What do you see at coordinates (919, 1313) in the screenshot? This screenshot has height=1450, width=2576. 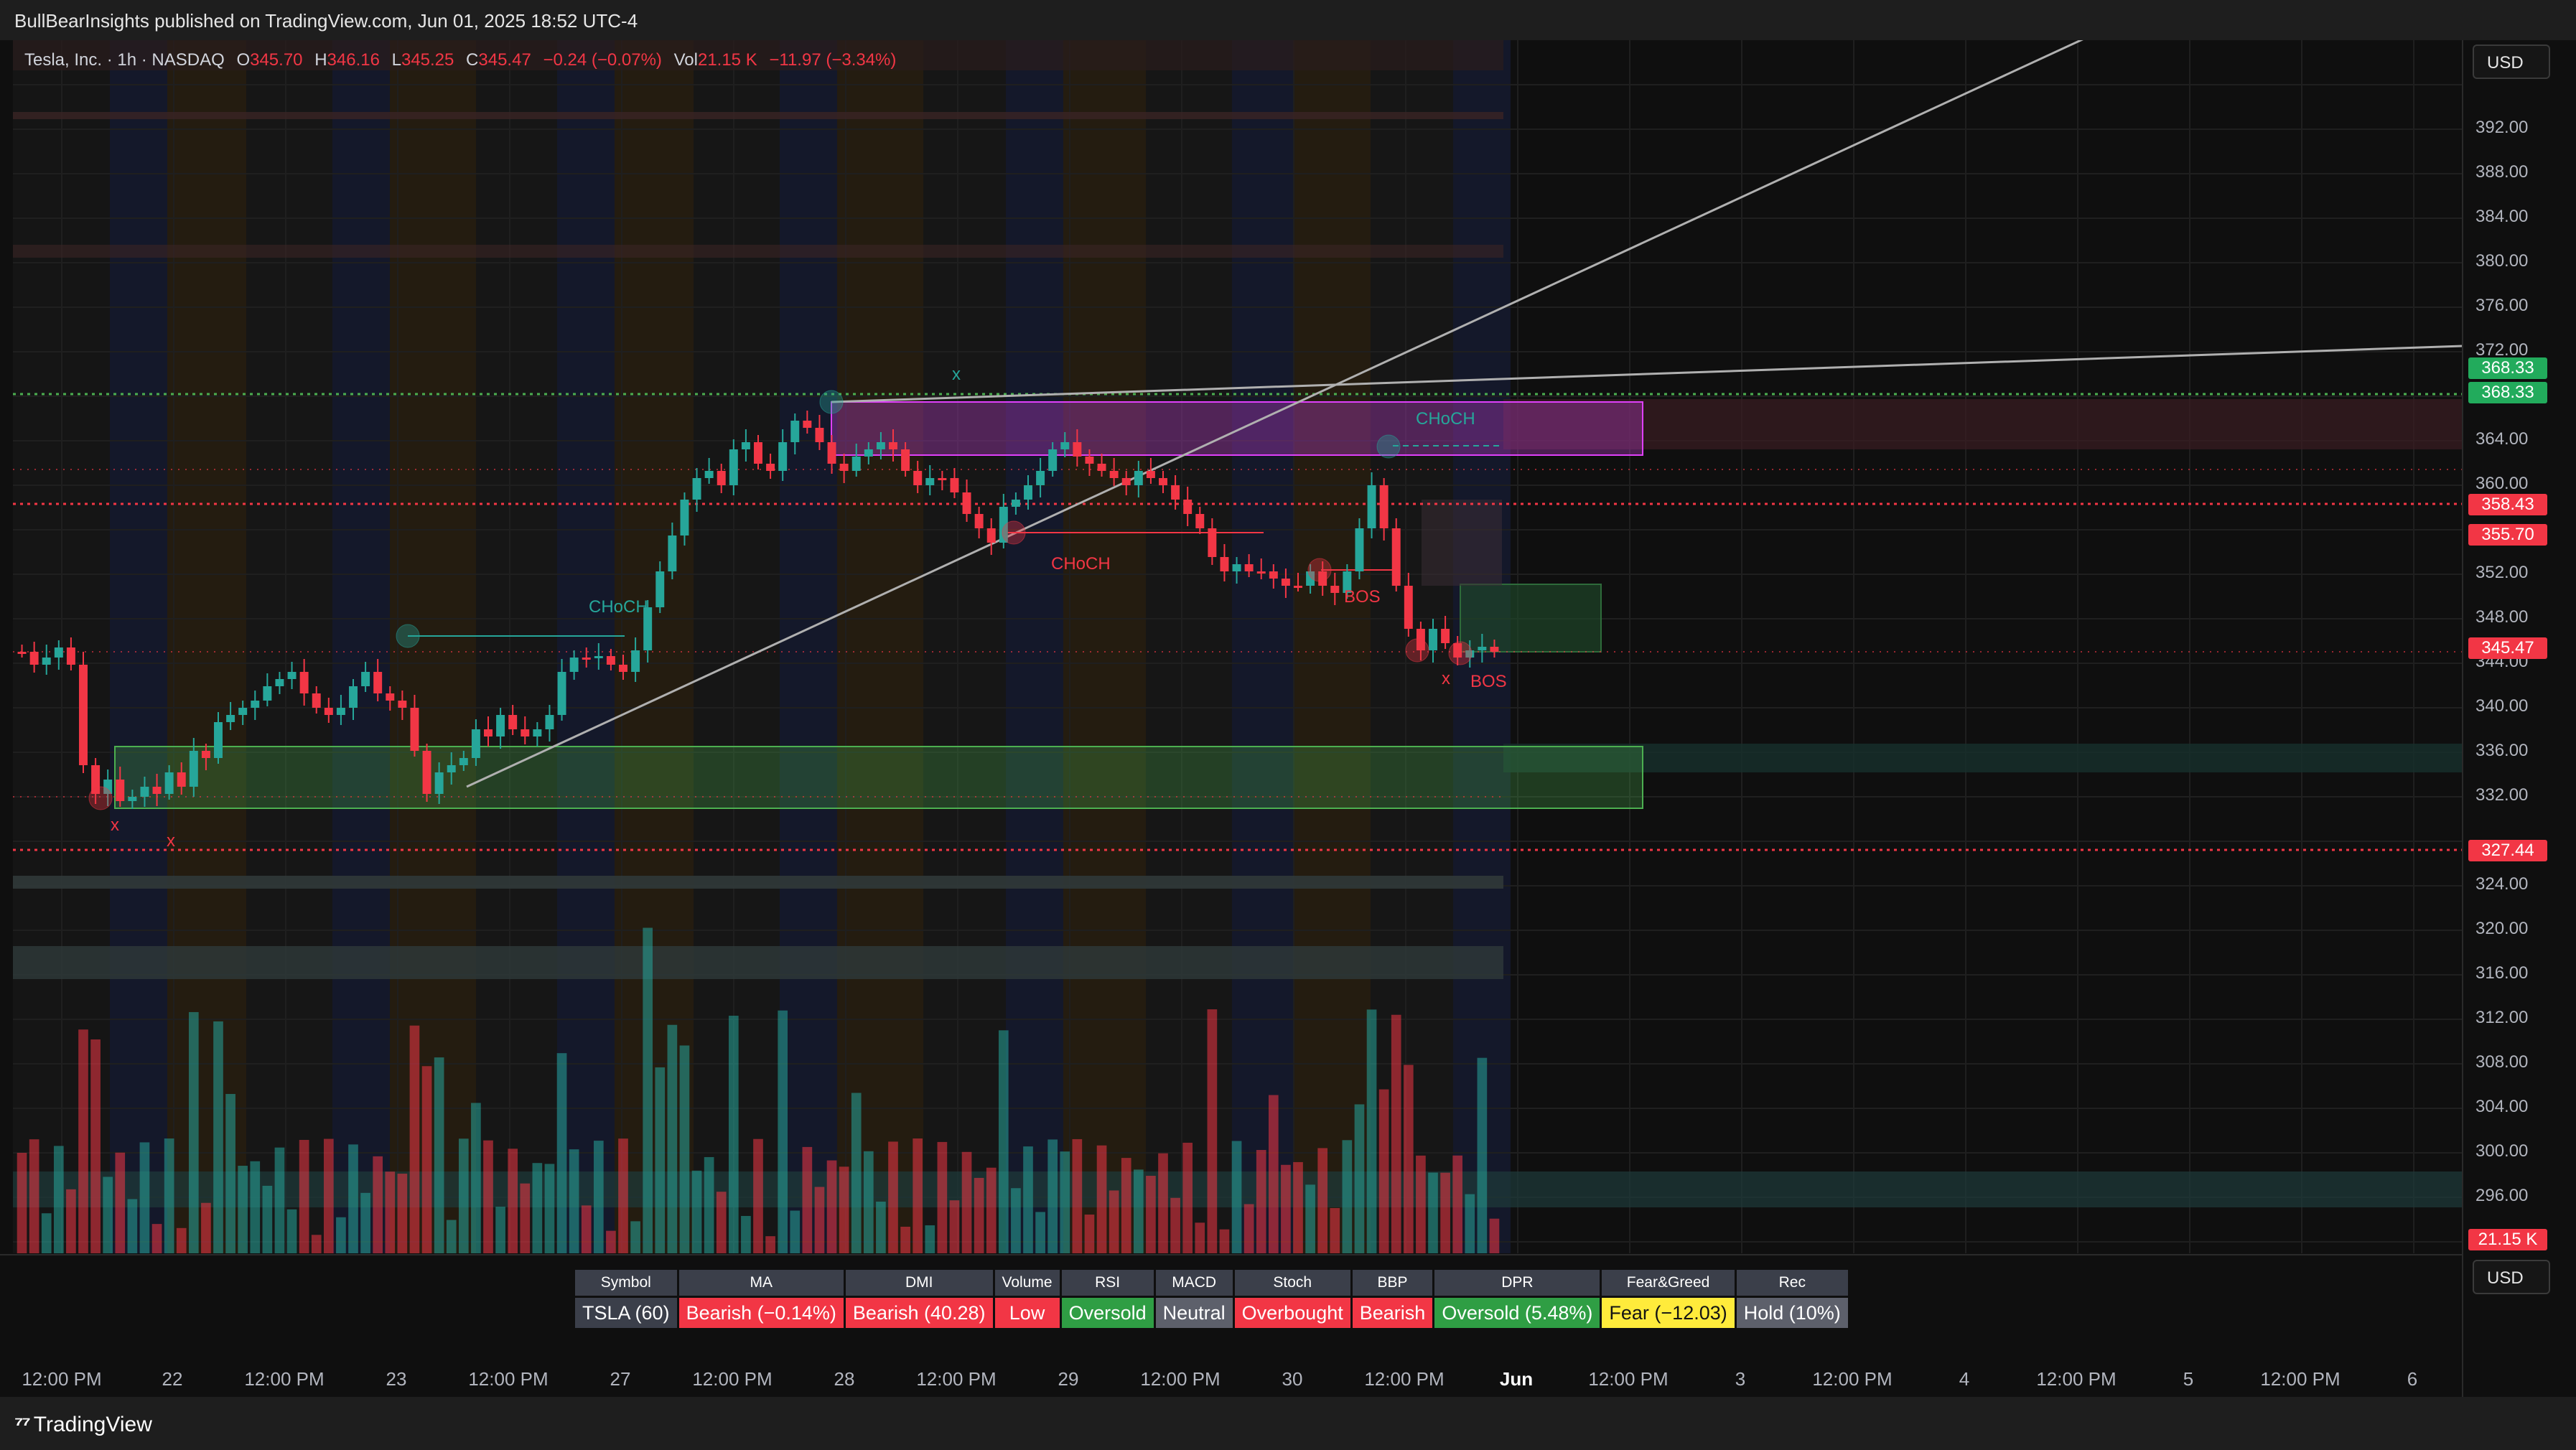 I see `dmi-cell: Bearish (40.28)` at bounding box center [919, 1313].